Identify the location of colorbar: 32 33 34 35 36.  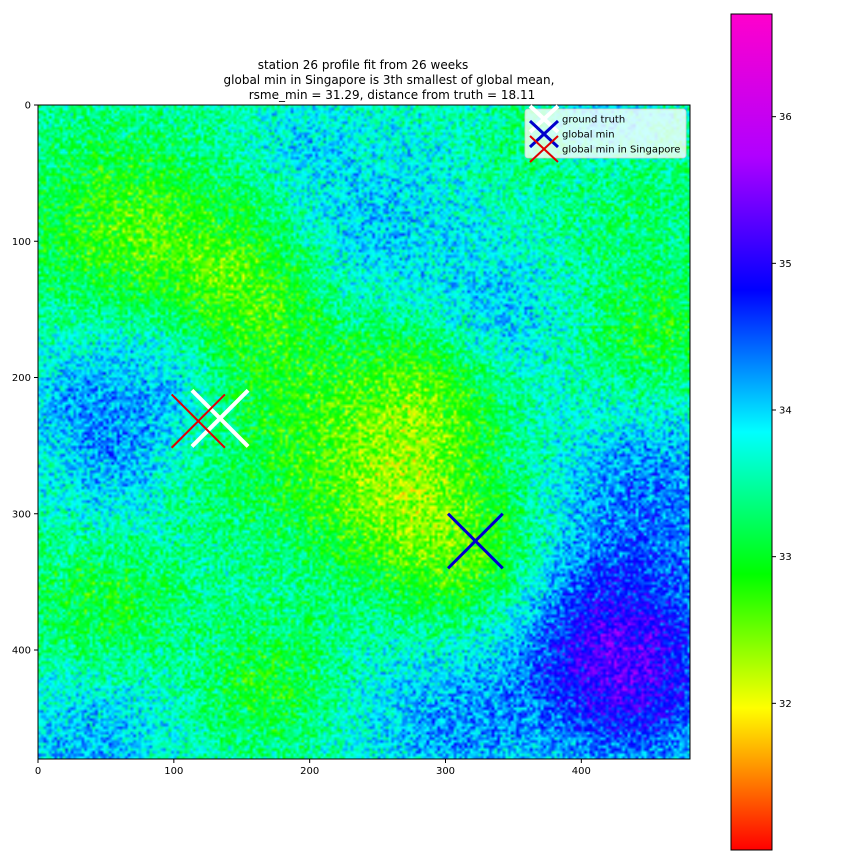
(761, 432).